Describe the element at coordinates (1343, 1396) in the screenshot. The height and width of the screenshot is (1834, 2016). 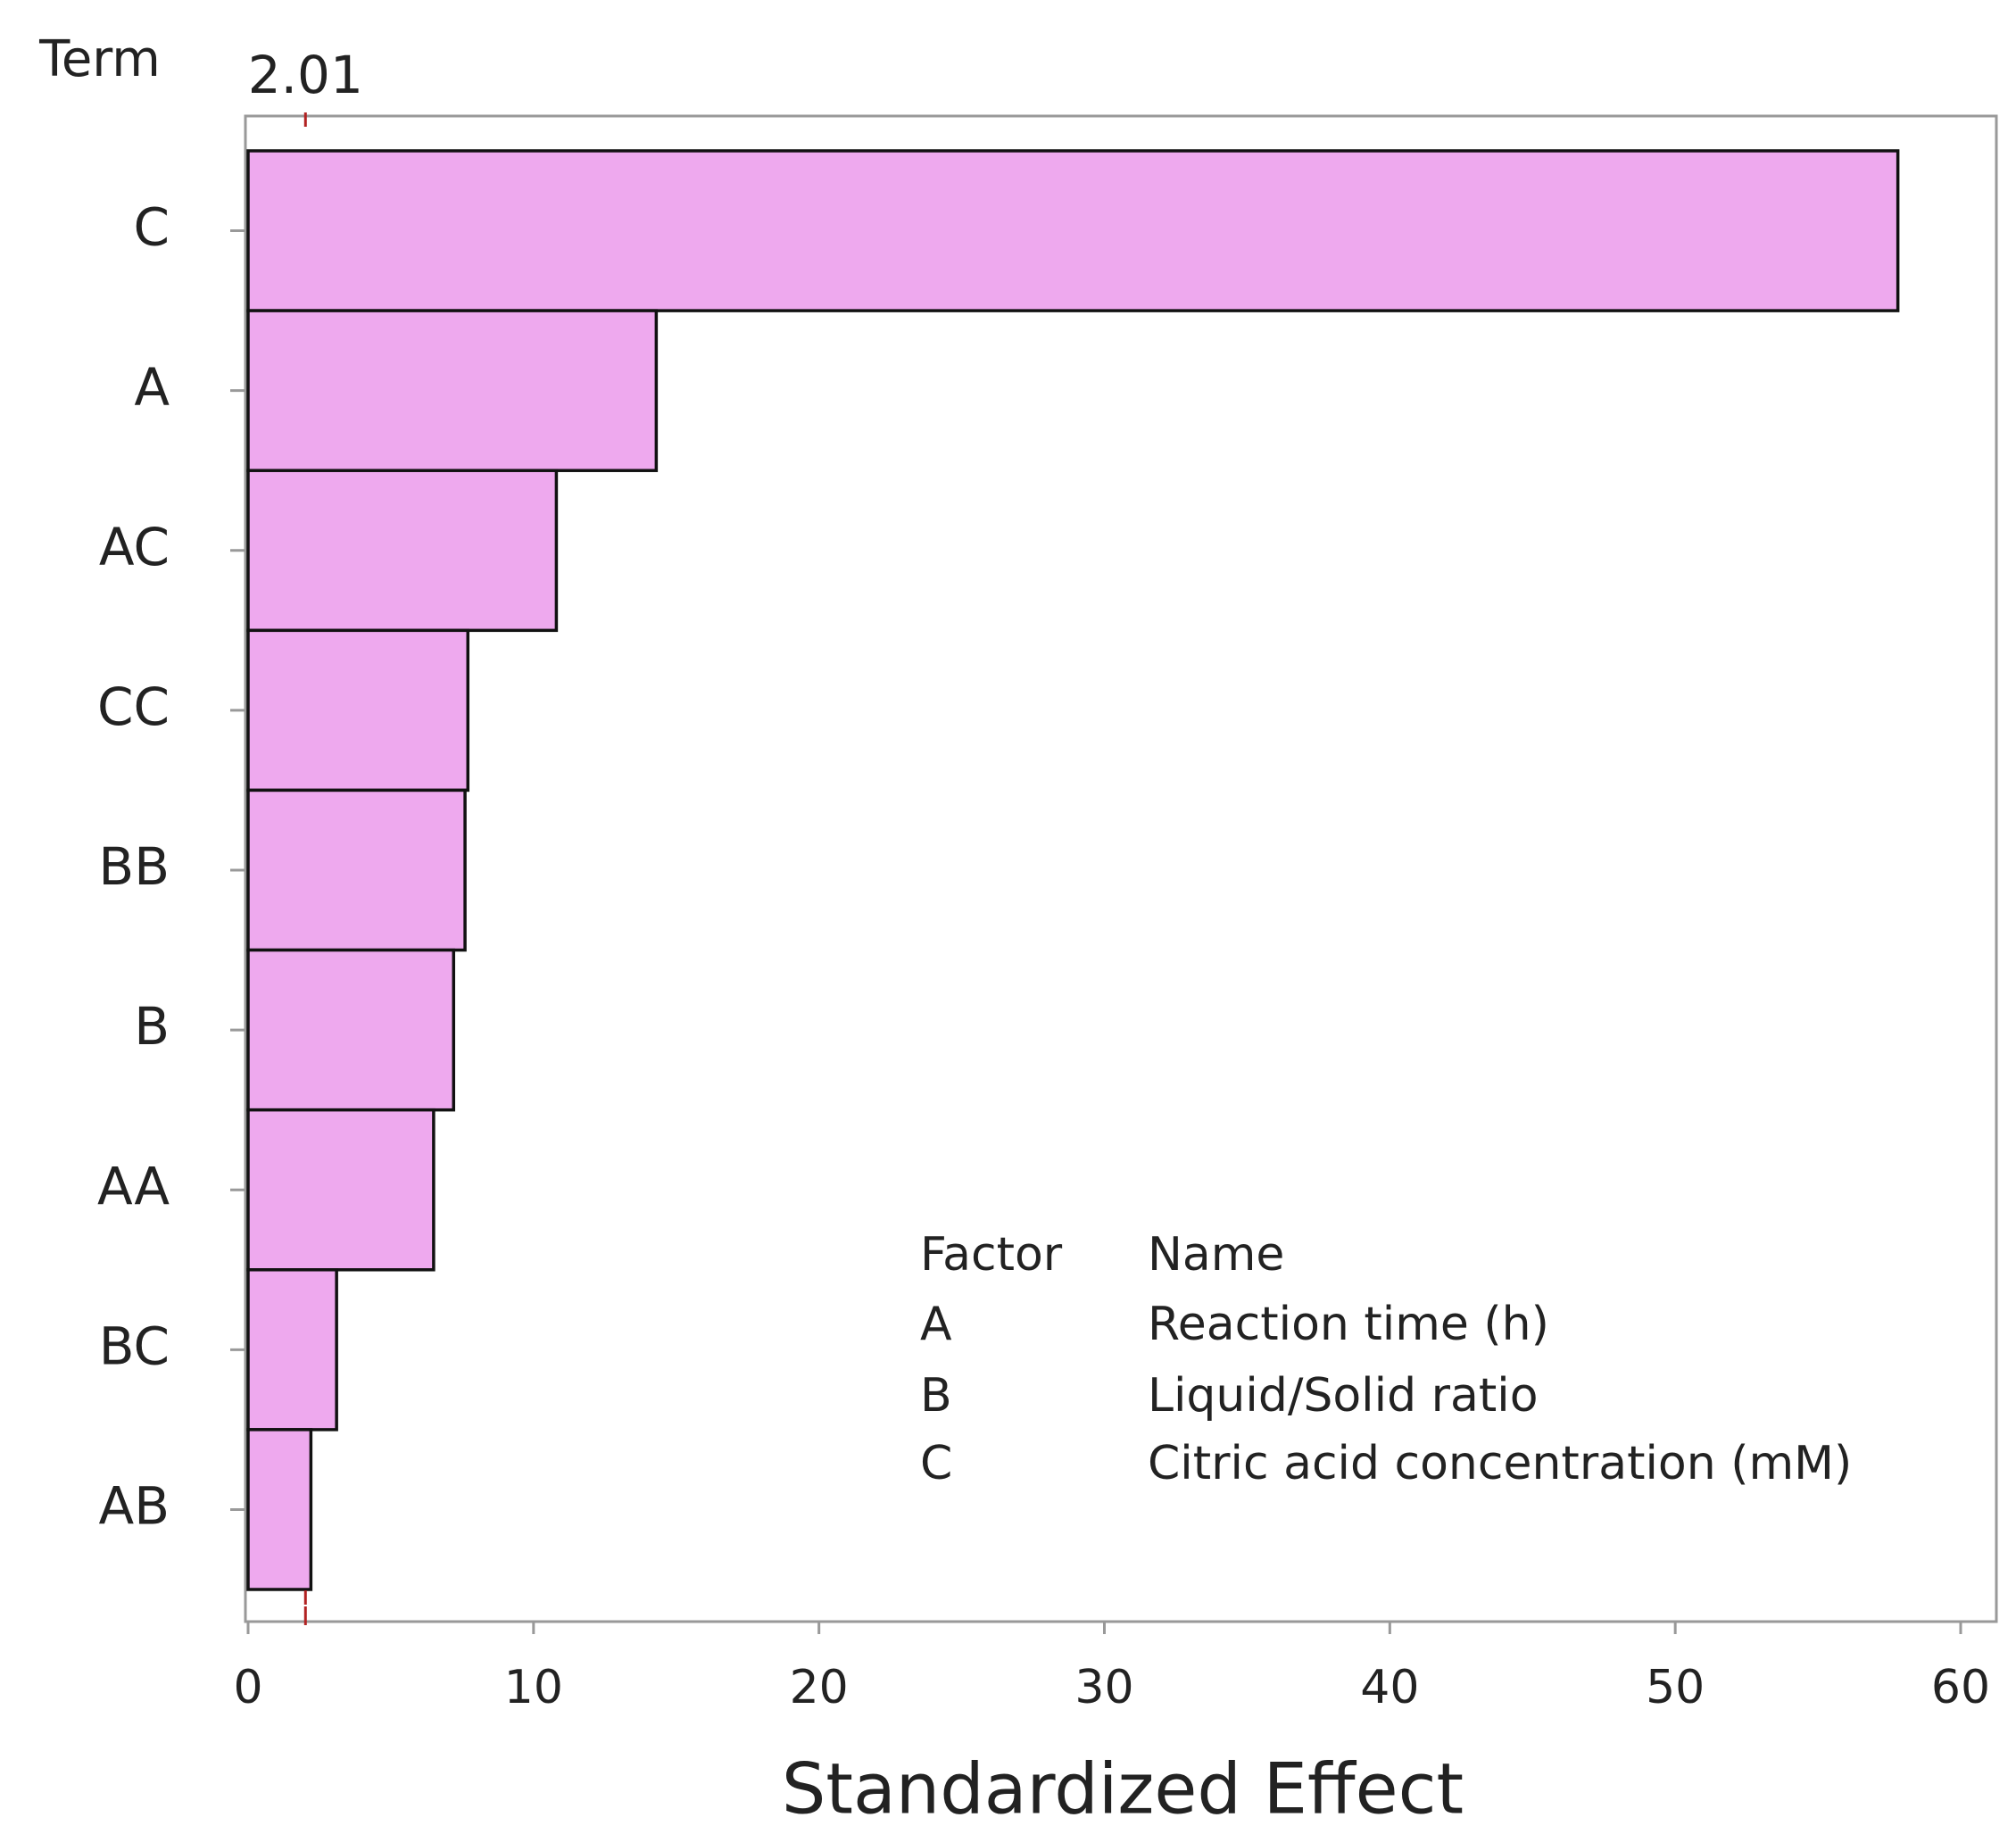
I see `factor-table-cell: Liquid/Solid ratio` at that location.